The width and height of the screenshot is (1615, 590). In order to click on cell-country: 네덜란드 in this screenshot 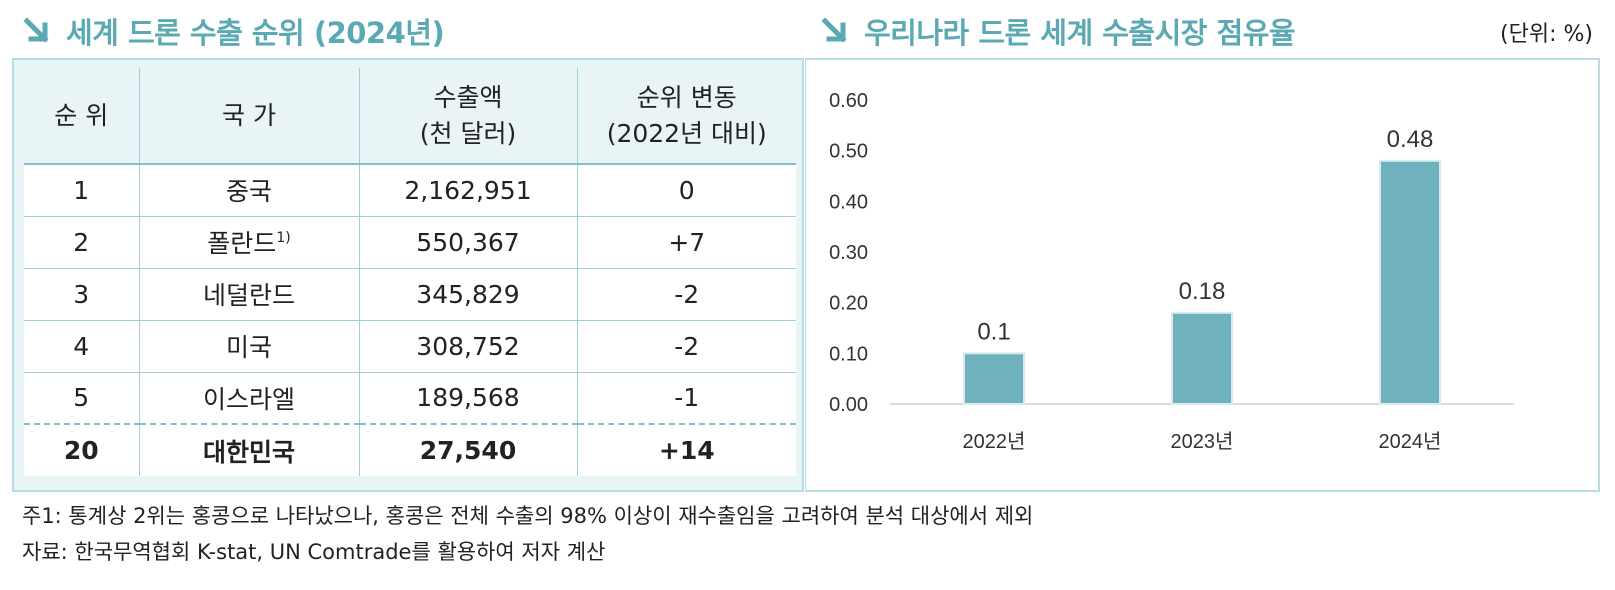, I will do `click(248, 294)`.